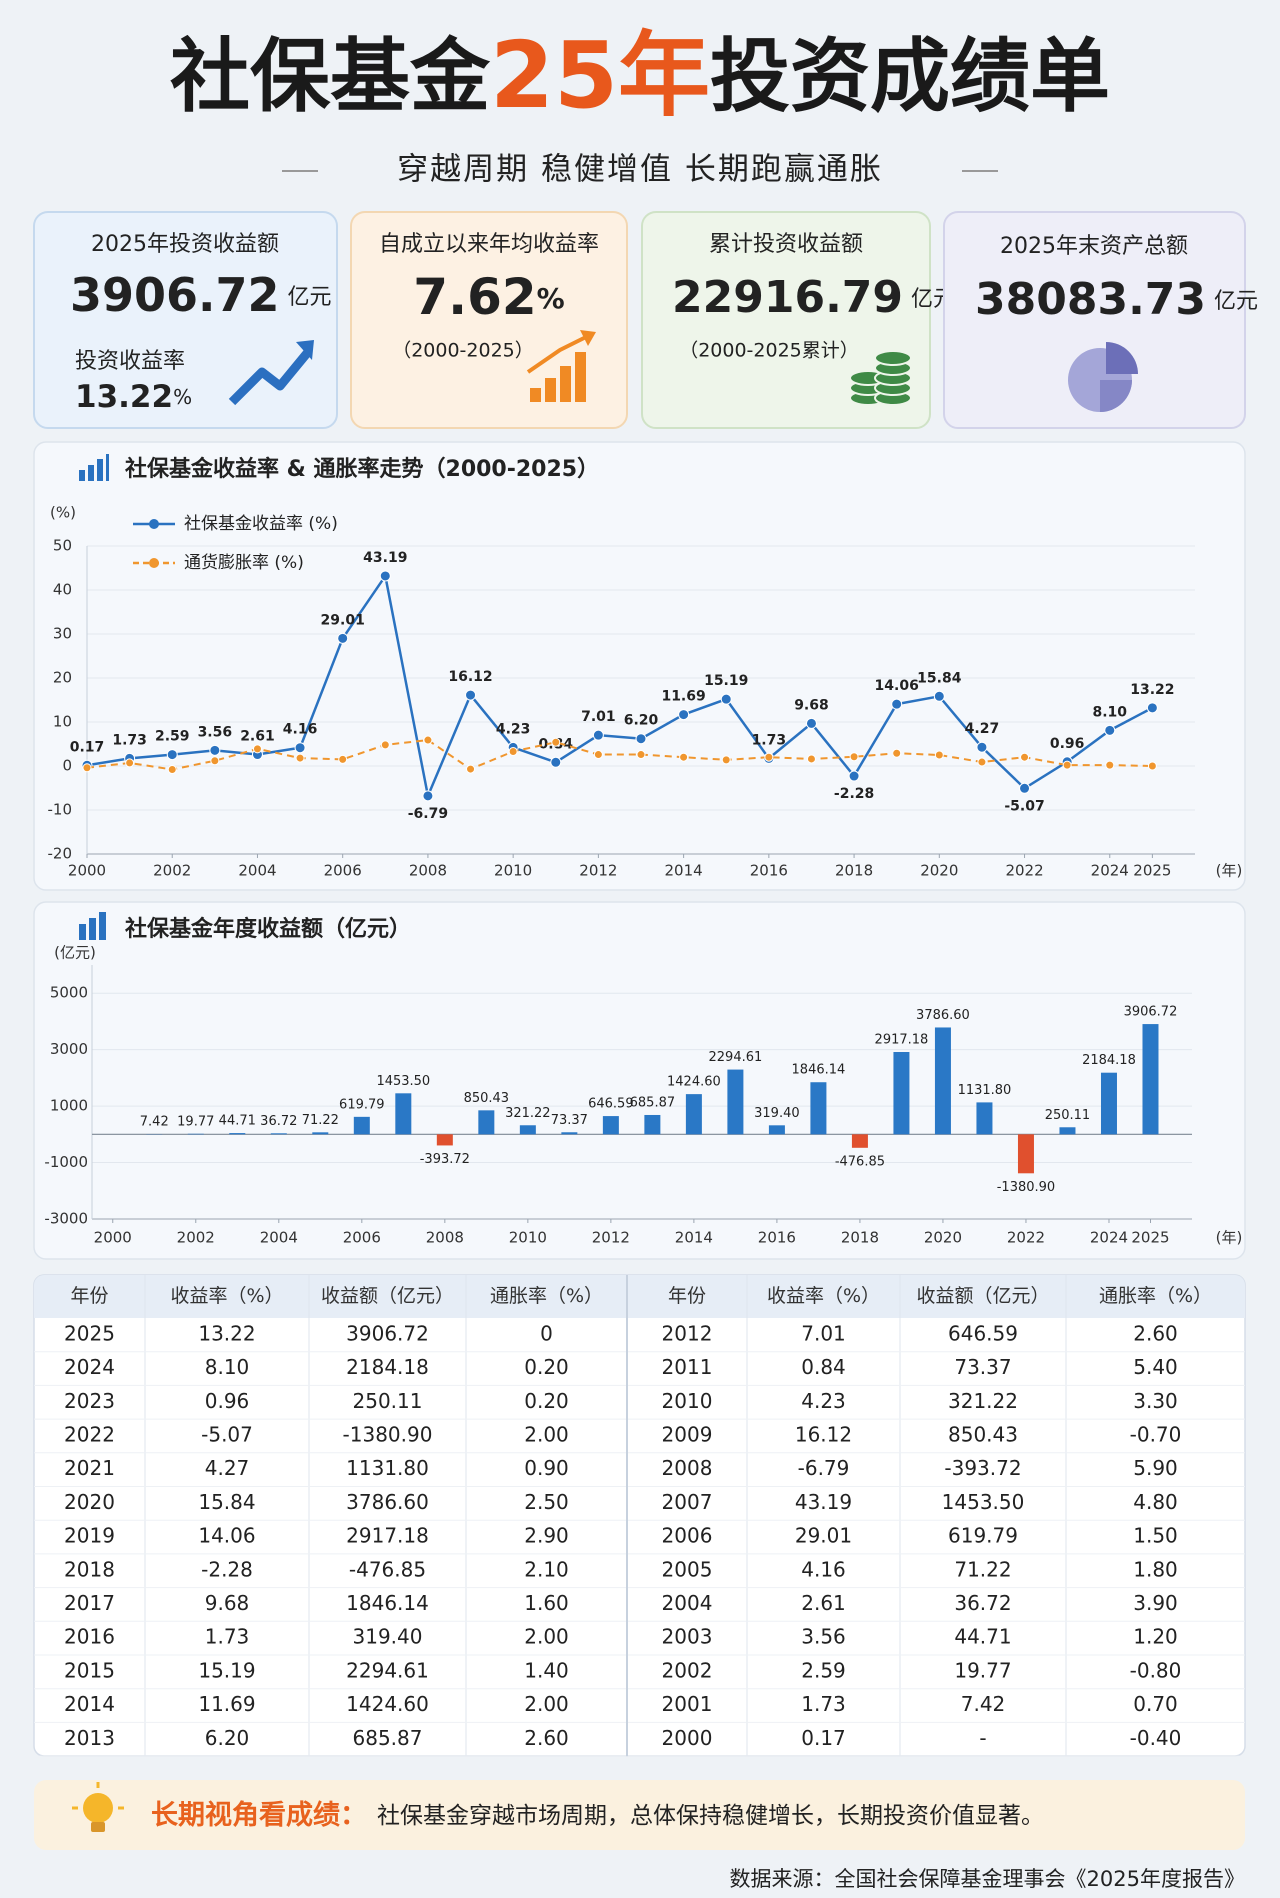 Image resolution: width=1280 pixels, height=1898 pixels. What do you see at coordinates (823, 1637) in the screenshot?
I see `table-cell: 3.56` at bounding box center [823, 1637].